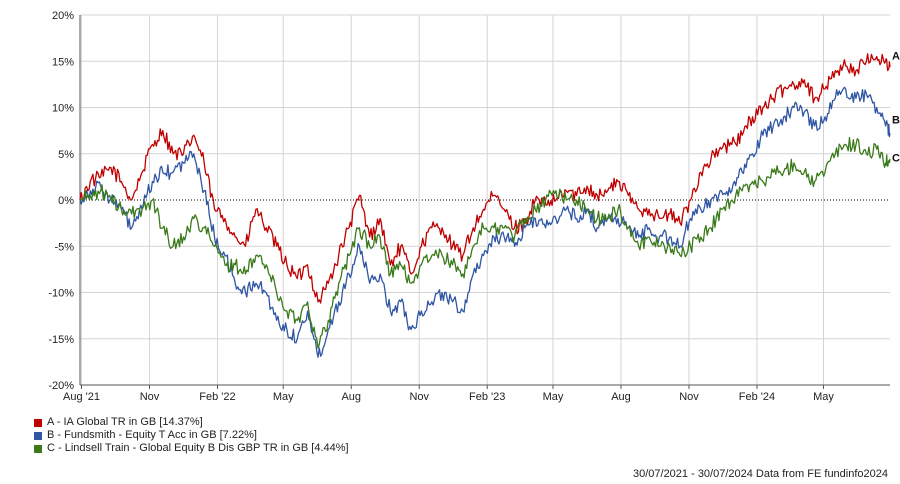 The width and height of the screenshot is (900, 484). I want to click on legend-label-a: A - IA Global TR in GB [14.37%], so click(125, 422).